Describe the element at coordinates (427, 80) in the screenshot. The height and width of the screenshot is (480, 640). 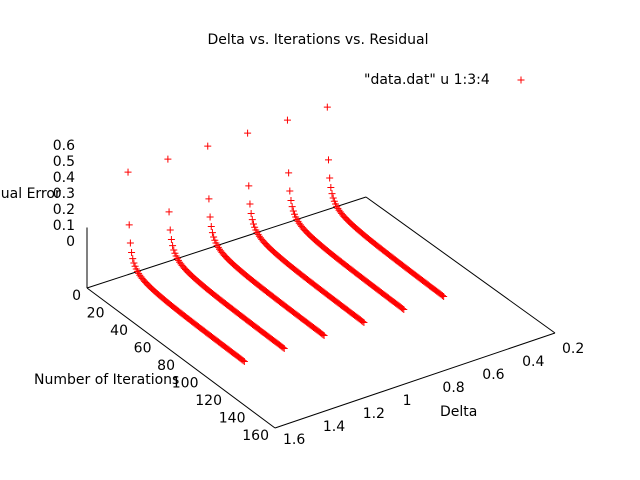
I see `legend-series-label: "data.dat" u 1:3:4` at that location.